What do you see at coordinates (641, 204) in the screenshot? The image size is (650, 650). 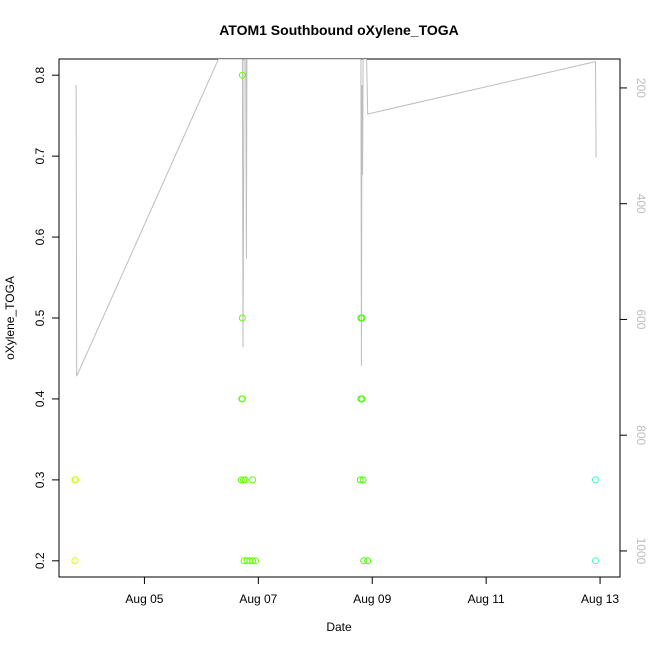 I see `y2-tick-label: 400` at bounding box center [641, 204].